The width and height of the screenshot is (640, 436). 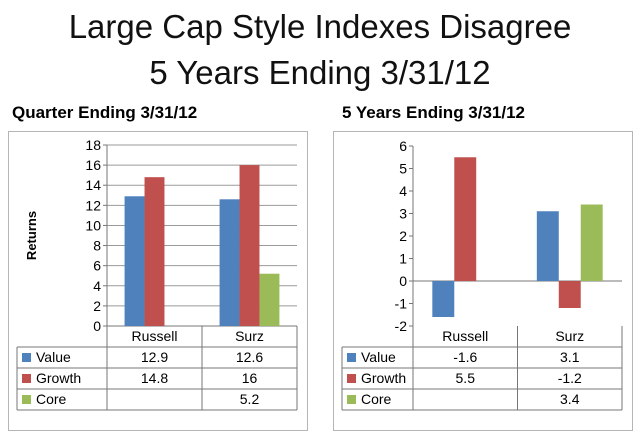 I want to click on y-tick-label: 10, so click(x=93, y=225).